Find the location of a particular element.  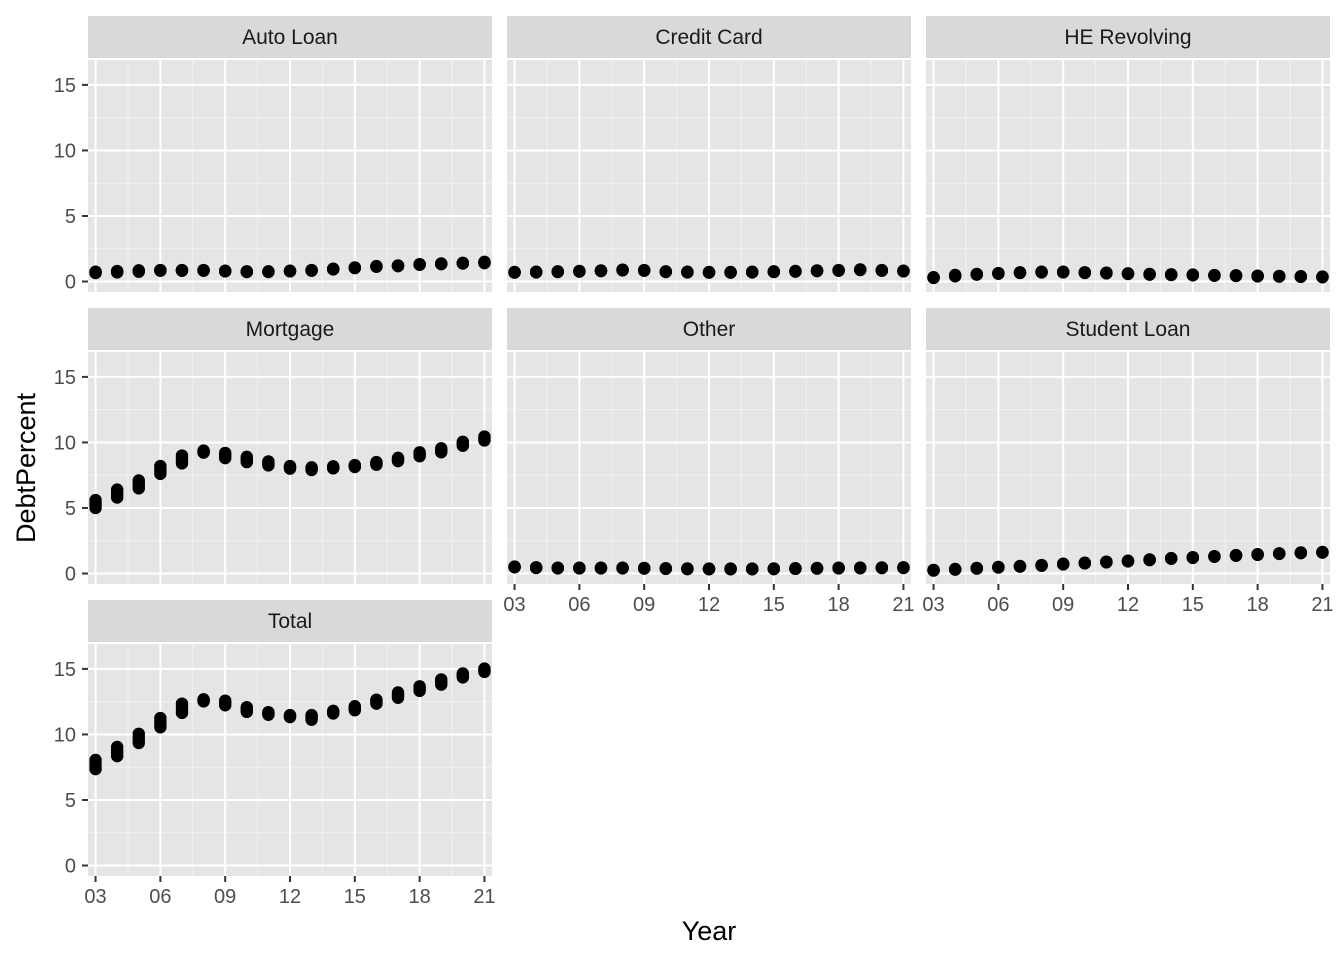

points-other is located at coordinates (709, 568).